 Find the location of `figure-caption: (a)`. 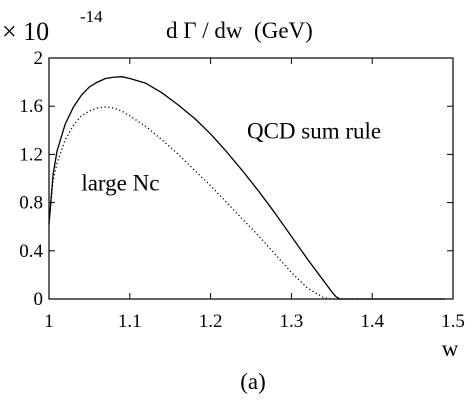

figure-caption: (a) is located at coordinates (253, 381).